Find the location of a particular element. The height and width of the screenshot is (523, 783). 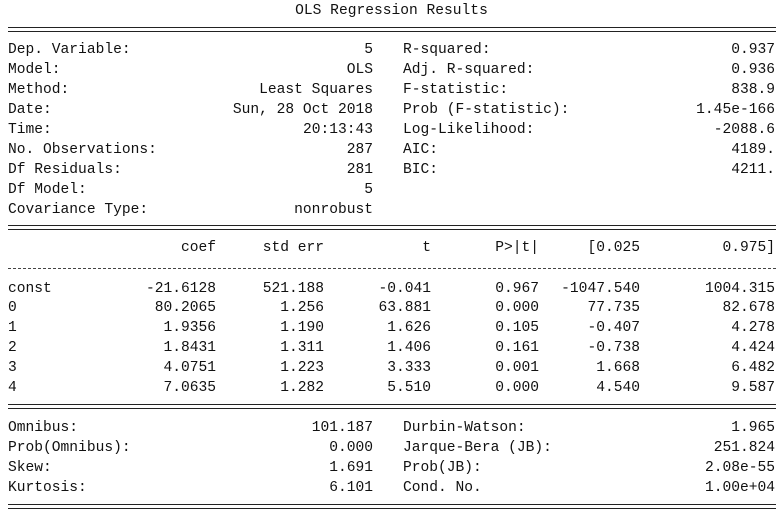

row-name: const is located at coordinates (30, 289).